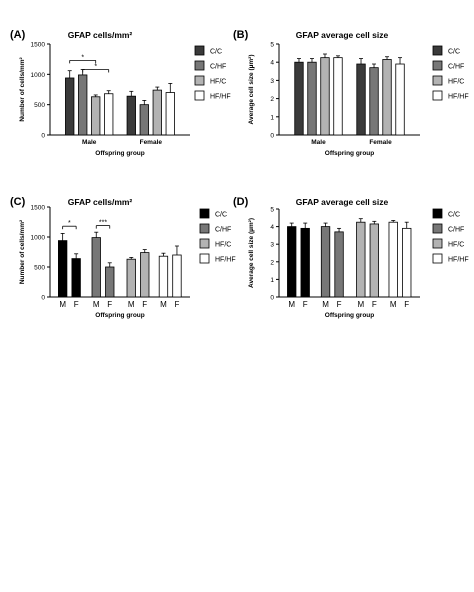  I want to click on panel-title-a: GFAP cells/mm², so click(100, 35).